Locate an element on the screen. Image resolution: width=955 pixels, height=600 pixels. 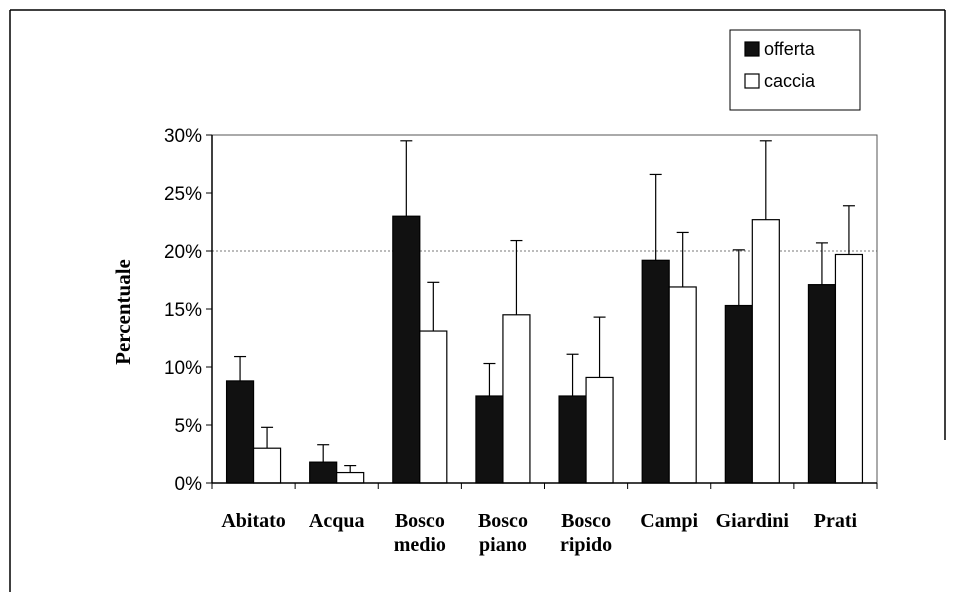
x-category-label: Prati is located at coordinates (836, 521).